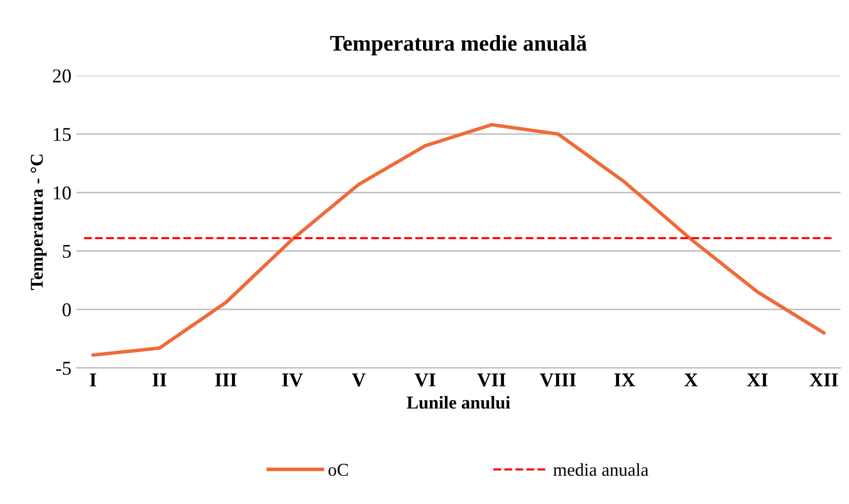 The height and width of the screenshot is (504, 849). Describe the element at coordinates (226, 380) in the screenshot. I see `x-tick-label: III` at that location.